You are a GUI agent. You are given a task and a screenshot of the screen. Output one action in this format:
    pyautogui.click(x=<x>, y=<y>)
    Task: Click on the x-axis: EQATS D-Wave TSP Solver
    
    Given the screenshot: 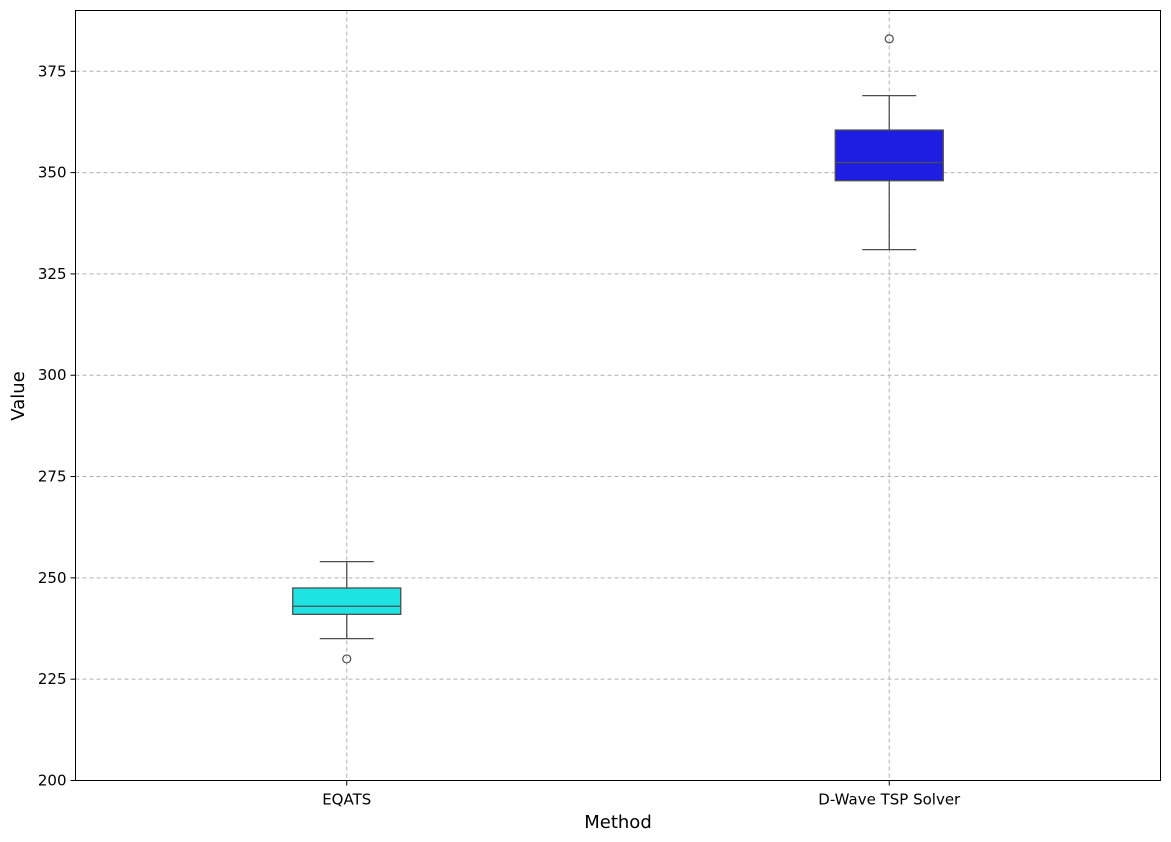 What is the action you would take?
    pyautogui.click(x=641, y=794)
    